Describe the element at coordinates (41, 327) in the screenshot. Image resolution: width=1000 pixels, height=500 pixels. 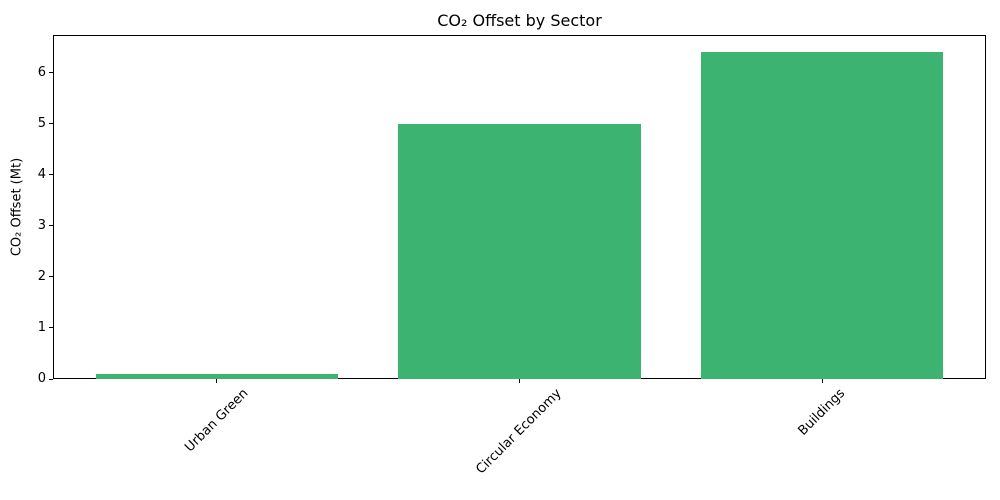
I see `y-tick-label: 1` at that location.